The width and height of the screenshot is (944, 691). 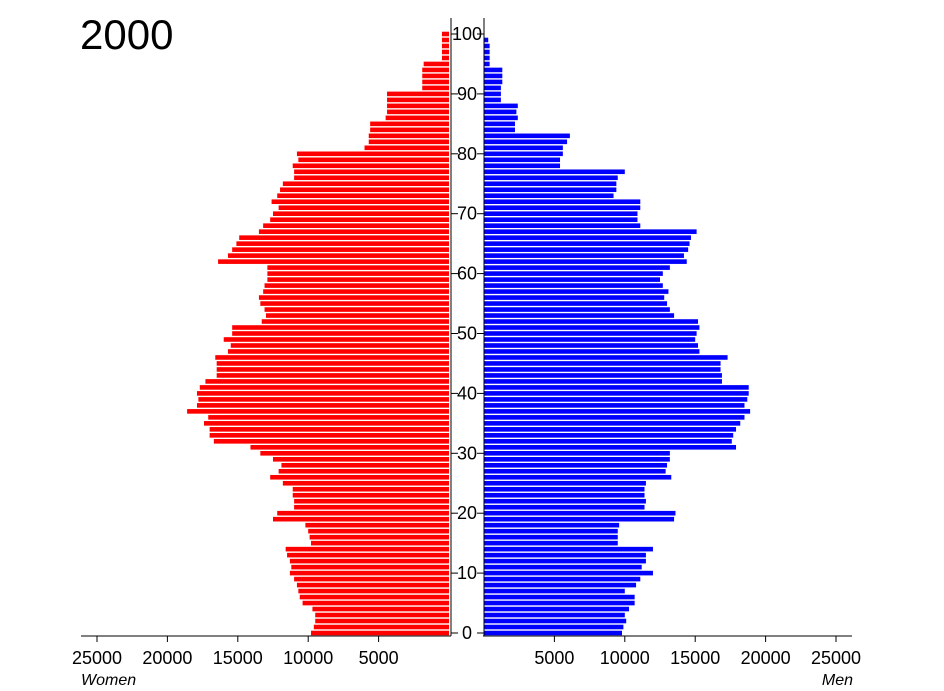 I want to click on x-axis-label-women: Women, so click(x=108, y=680).